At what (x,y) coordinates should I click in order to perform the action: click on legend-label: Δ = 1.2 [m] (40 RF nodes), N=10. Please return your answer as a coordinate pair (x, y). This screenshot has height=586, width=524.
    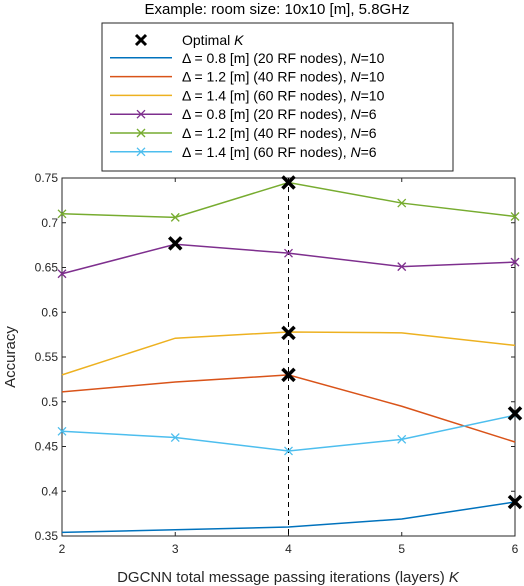
    Looking at the image, I should click on (283, 77).